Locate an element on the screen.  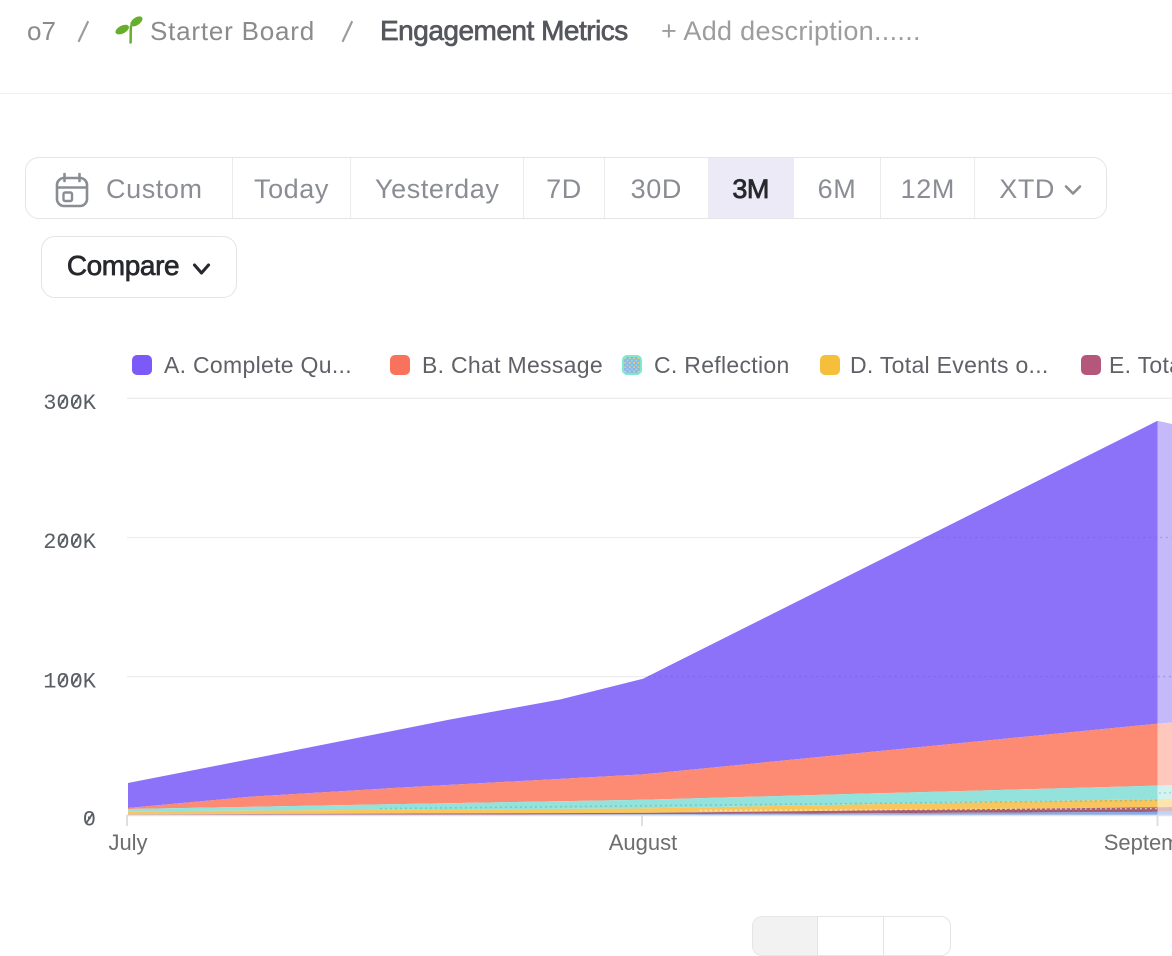
svg-text: 200K is located at coordinates (70, 542).